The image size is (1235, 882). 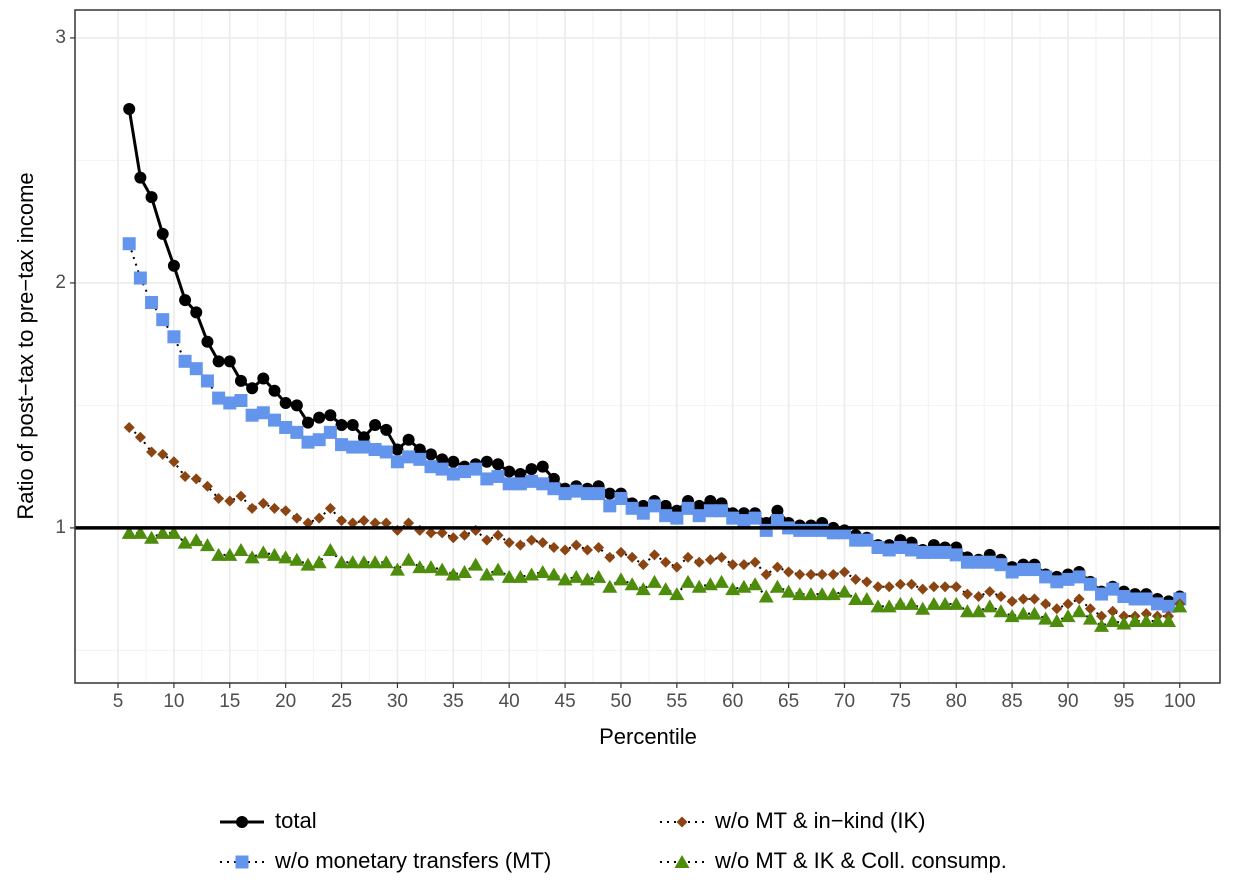 I want to click on y-tick-label: 1, so click(x=60, y=527).